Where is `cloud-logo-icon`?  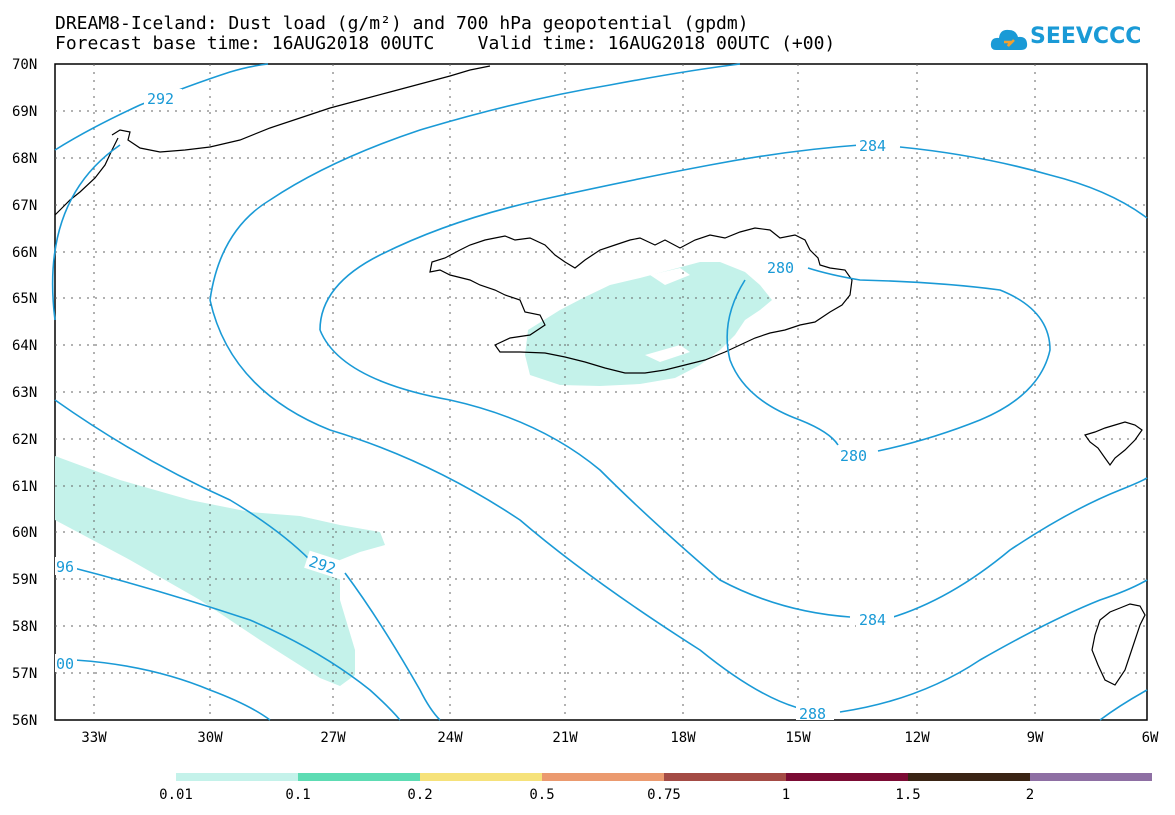 cloud-logo-icon is located at coordinates (1009, 39).